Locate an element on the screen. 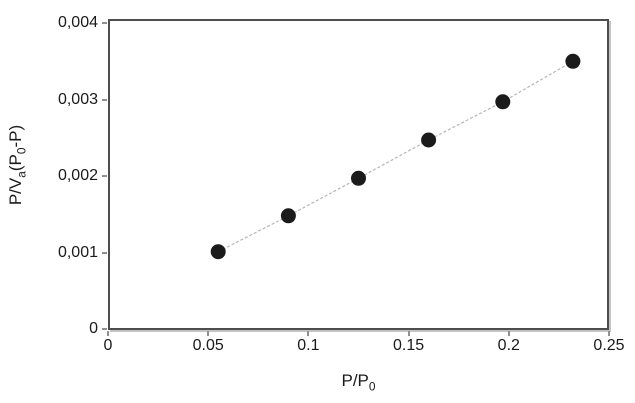  y-tick-label: 0,001 is located at coordinates (77, 252).